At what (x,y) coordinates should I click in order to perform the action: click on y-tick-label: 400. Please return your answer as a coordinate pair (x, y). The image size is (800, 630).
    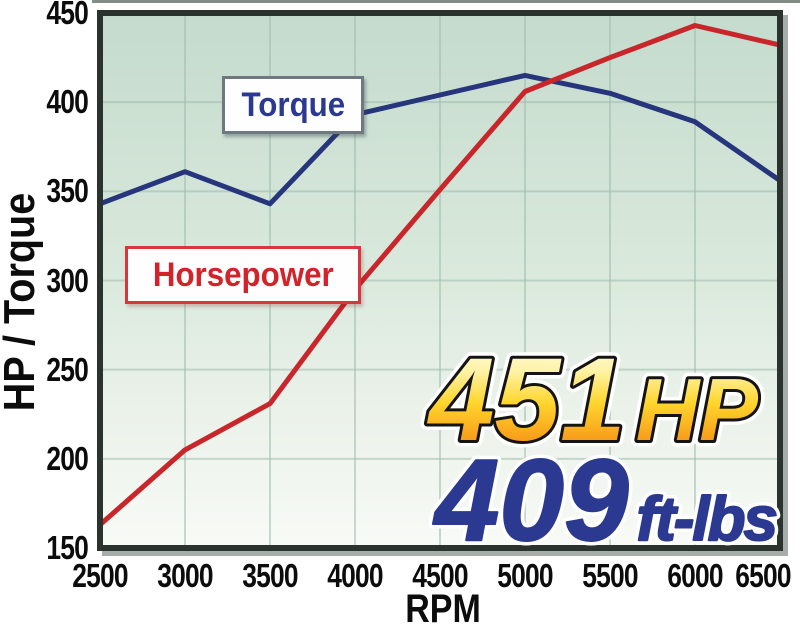
    Looking at the image, I should click on (67, 102).